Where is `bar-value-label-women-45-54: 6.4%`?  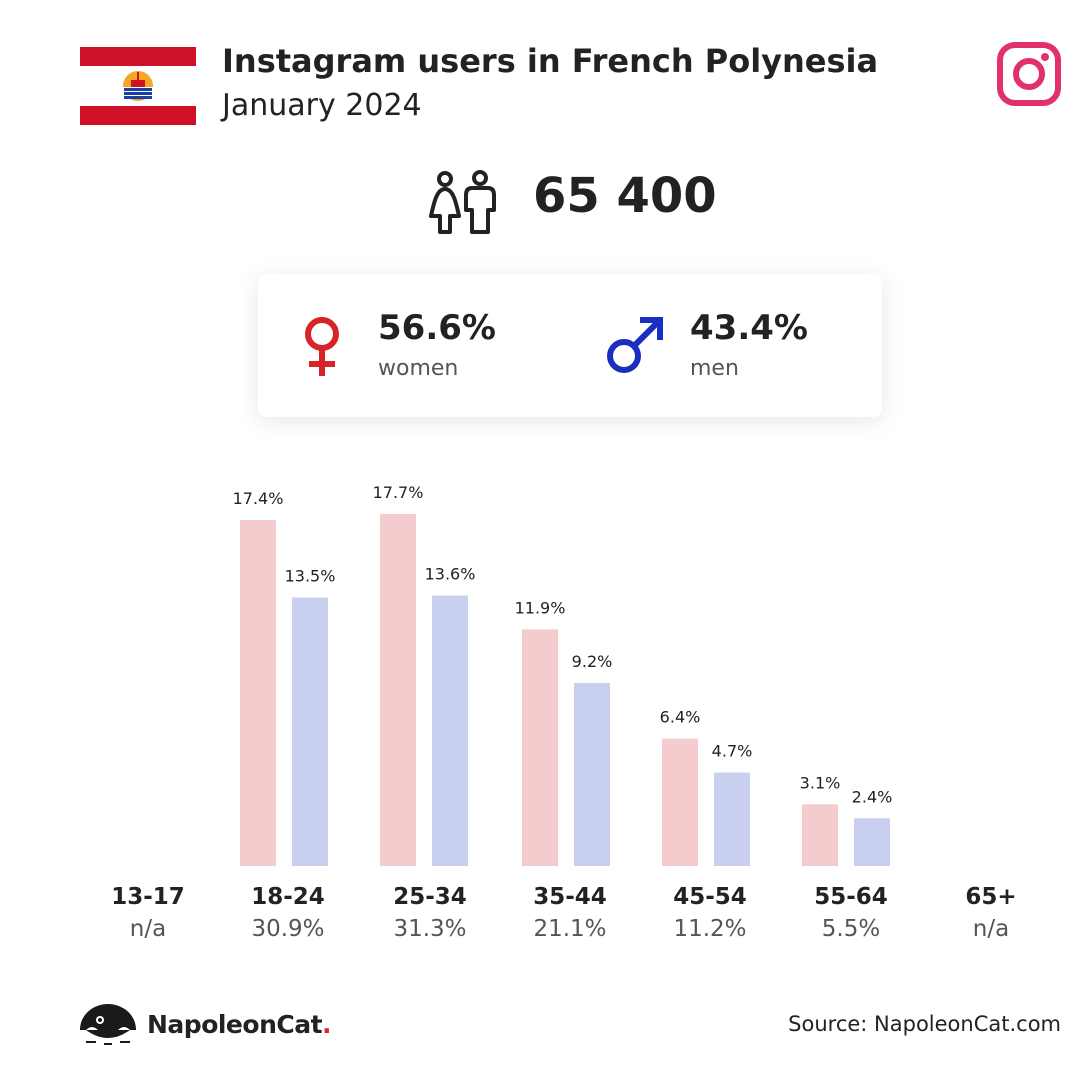 bar-value-label-women-45-54: 6.4% is located at coordinates (680, 717).